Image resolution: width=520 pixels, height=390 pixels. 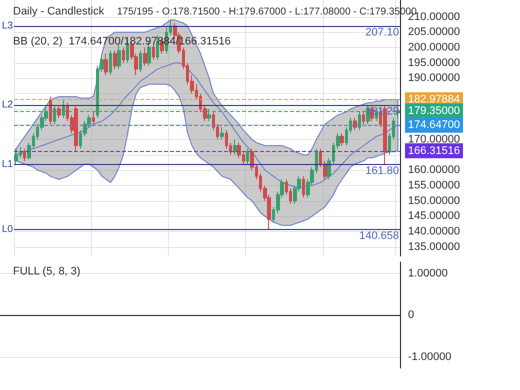 I want to click on y-tick-label: 135.00000, so click(x=434, y=246).